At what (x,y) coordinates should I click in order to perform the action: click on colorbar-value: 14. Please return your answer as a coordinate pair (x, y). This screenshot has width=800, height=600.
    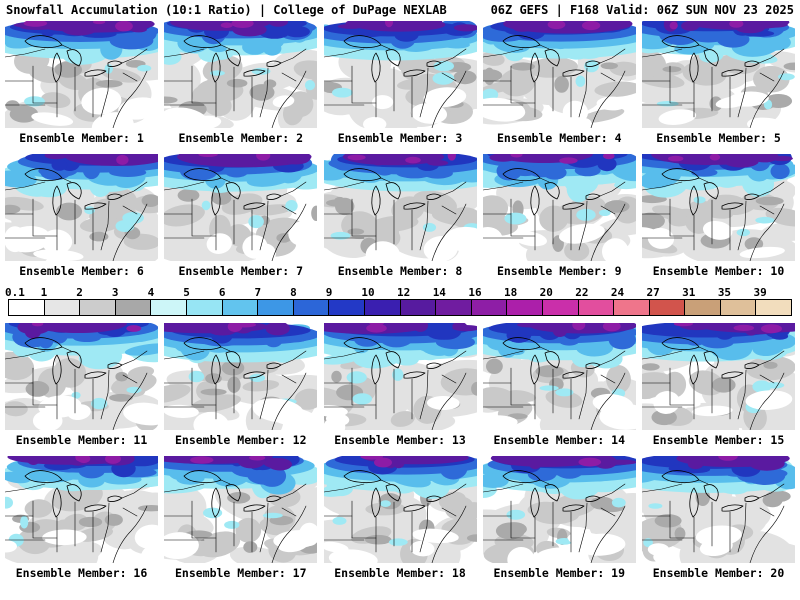
    Looking at the image, I should click on (439, 292).